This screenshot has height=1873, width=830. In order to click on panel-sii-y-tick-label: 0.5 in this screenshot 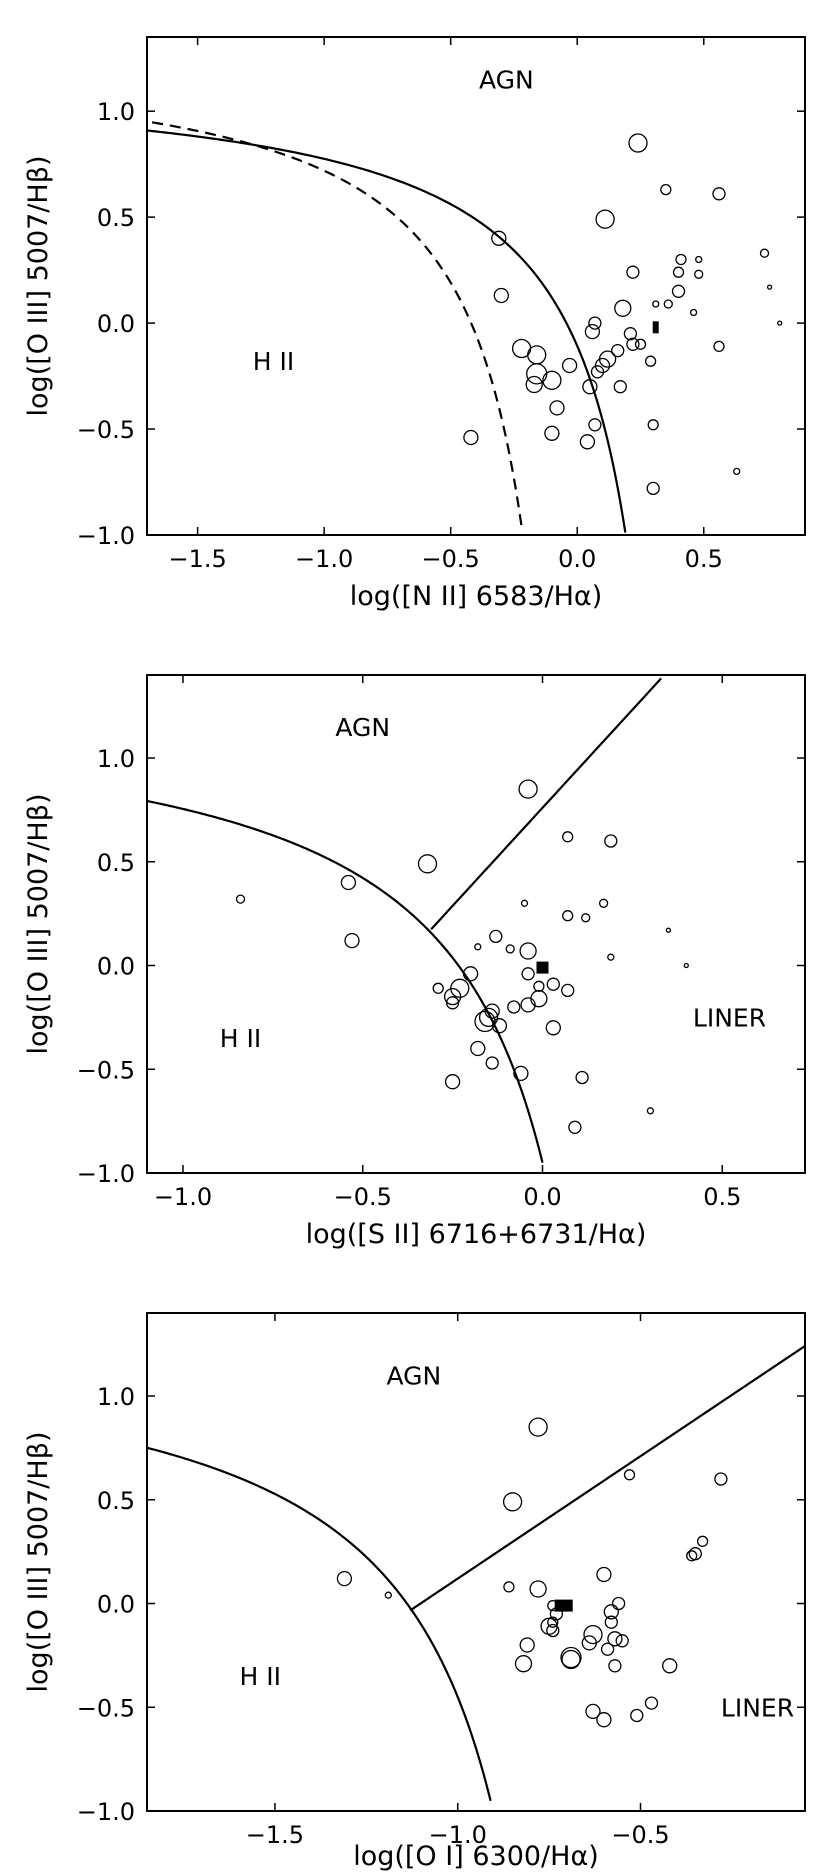, I will do `click(116, 863)`.